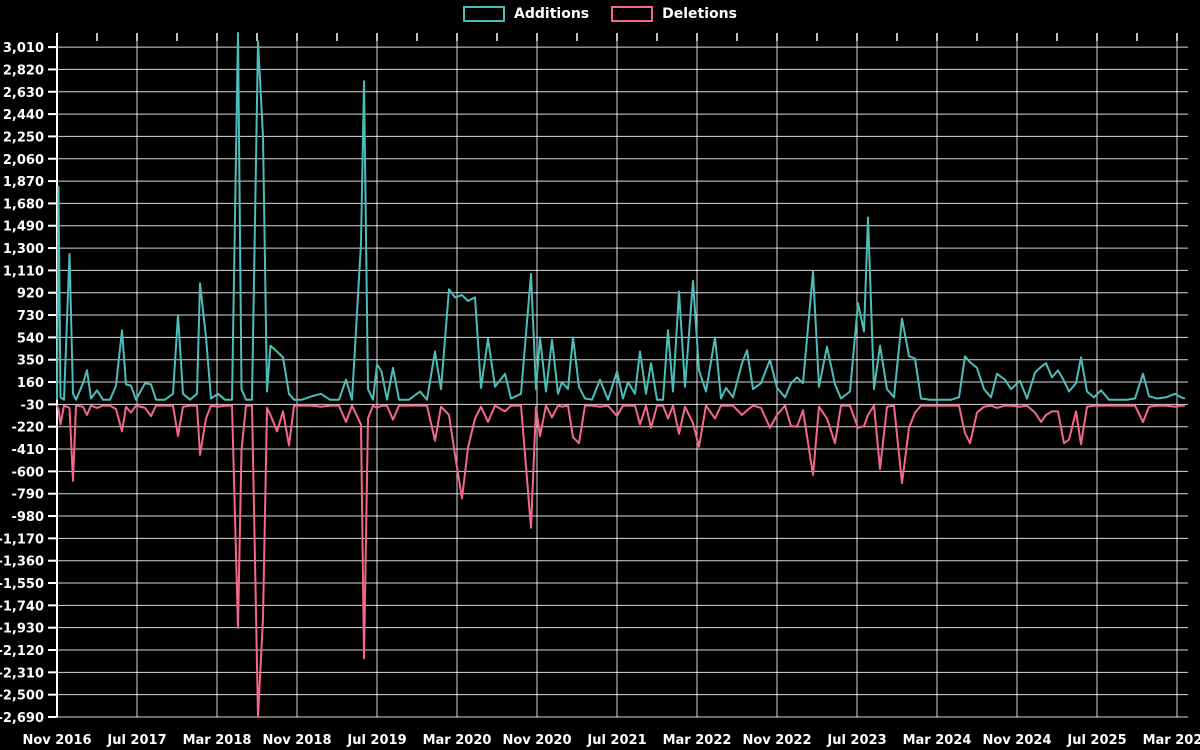  I want to click on y-tick-label: -980, so click(27, 517).